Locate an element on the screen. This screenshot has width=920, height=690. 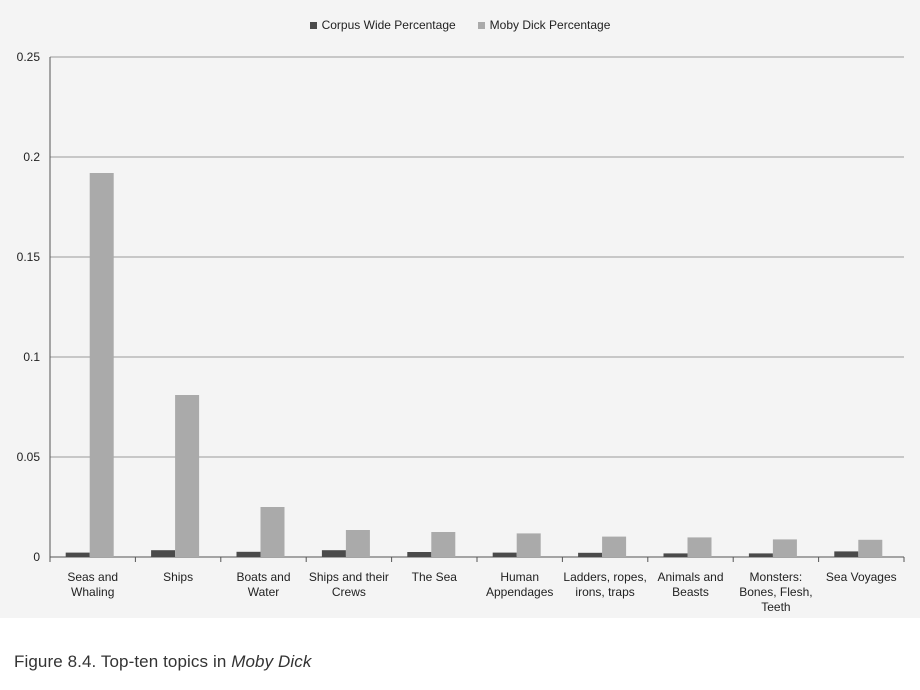
x-tick-label: Human is located at coordinates (519, 577).